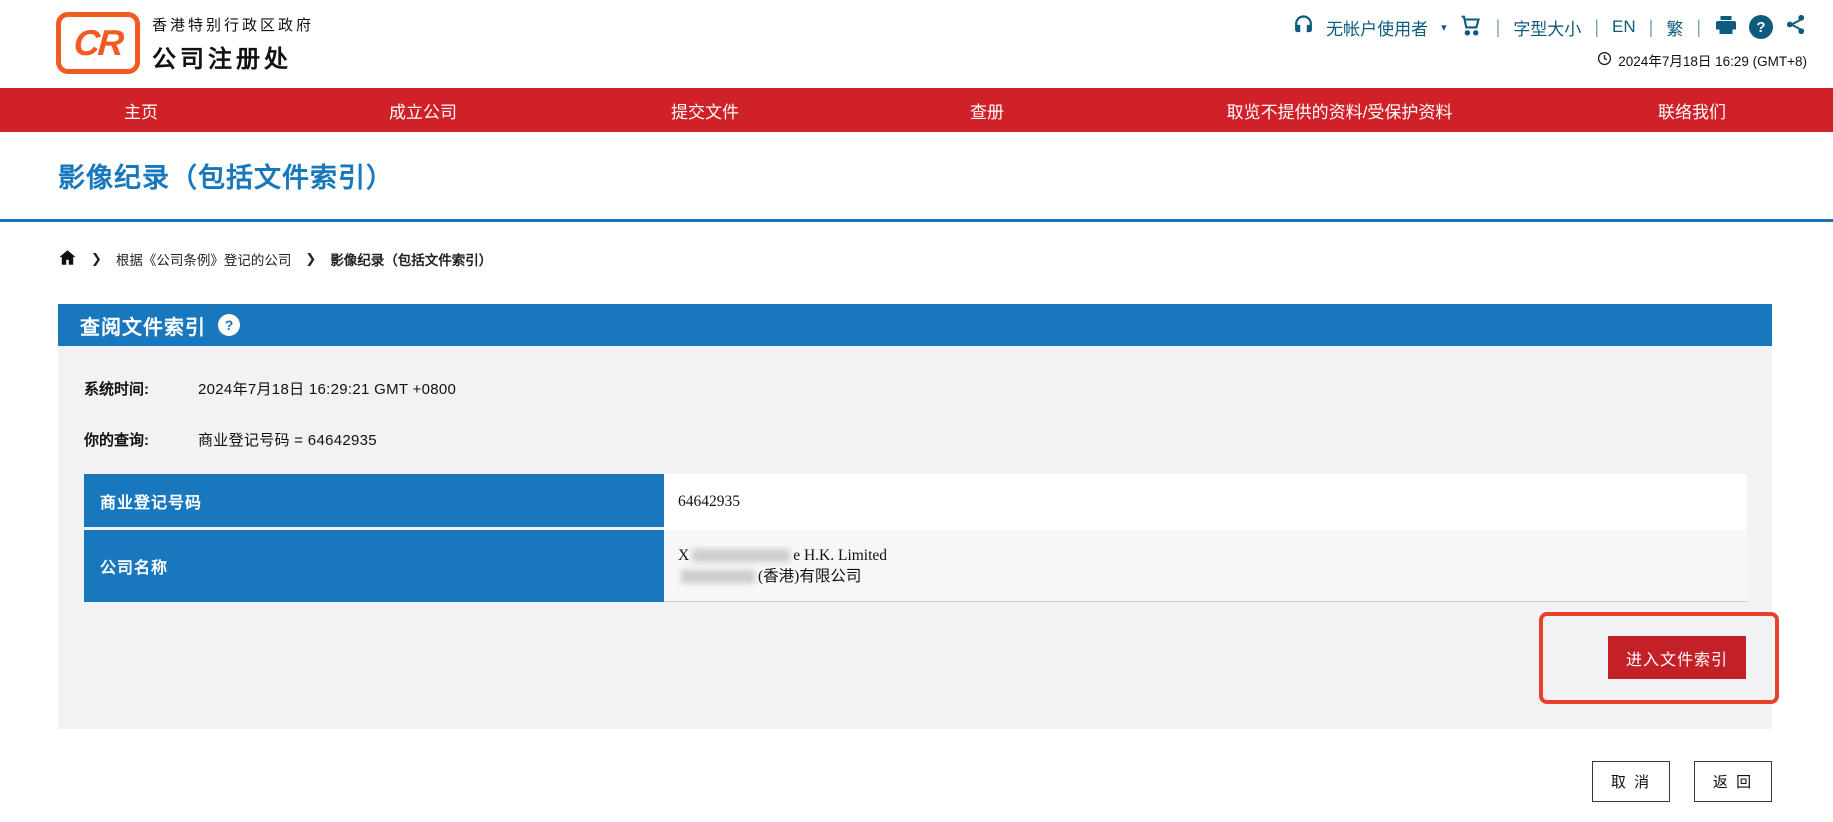 The image size is (1833, 822). Describe the element at coordinates (1677, 657) in the screenshot. I see `enter-document-index-button: 进入文件索引` at that location.